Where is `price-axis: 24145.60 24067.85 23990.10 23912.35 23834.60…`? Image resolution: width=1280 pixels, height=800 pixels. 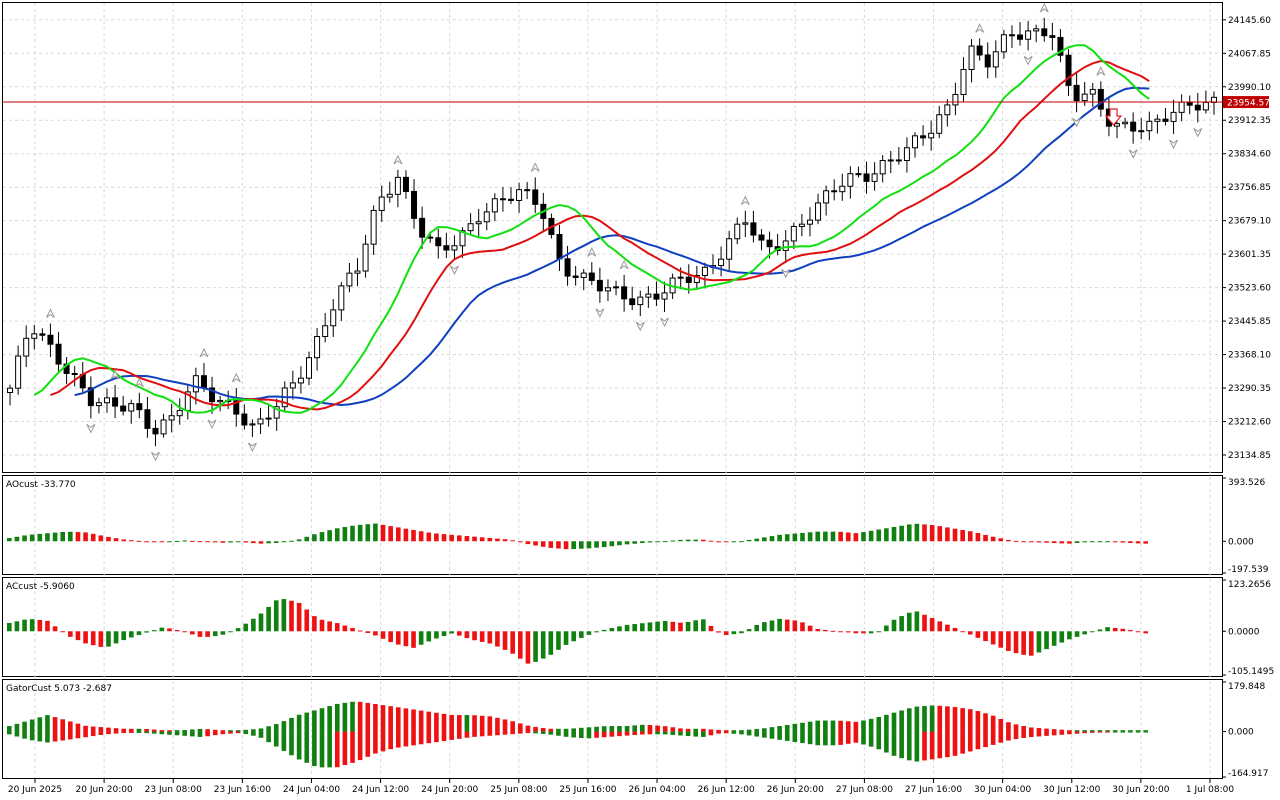
price-axis: 24145.60 24067.85 23990.10 23912.35 23834.60… is located at coordinates (1248, 397).